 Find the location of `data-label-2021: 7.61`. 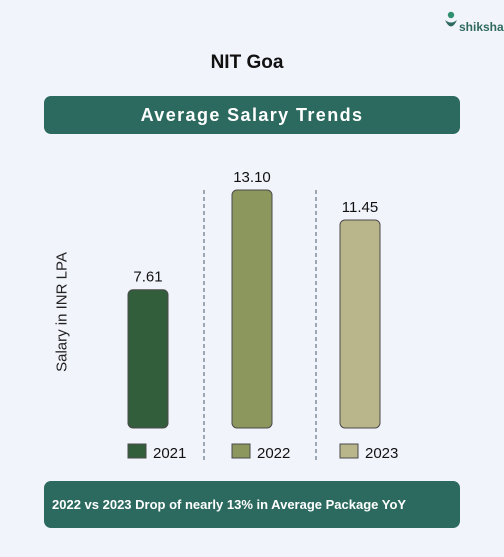

data-label-2021: 7.61 is located at coordinates (147, 277).